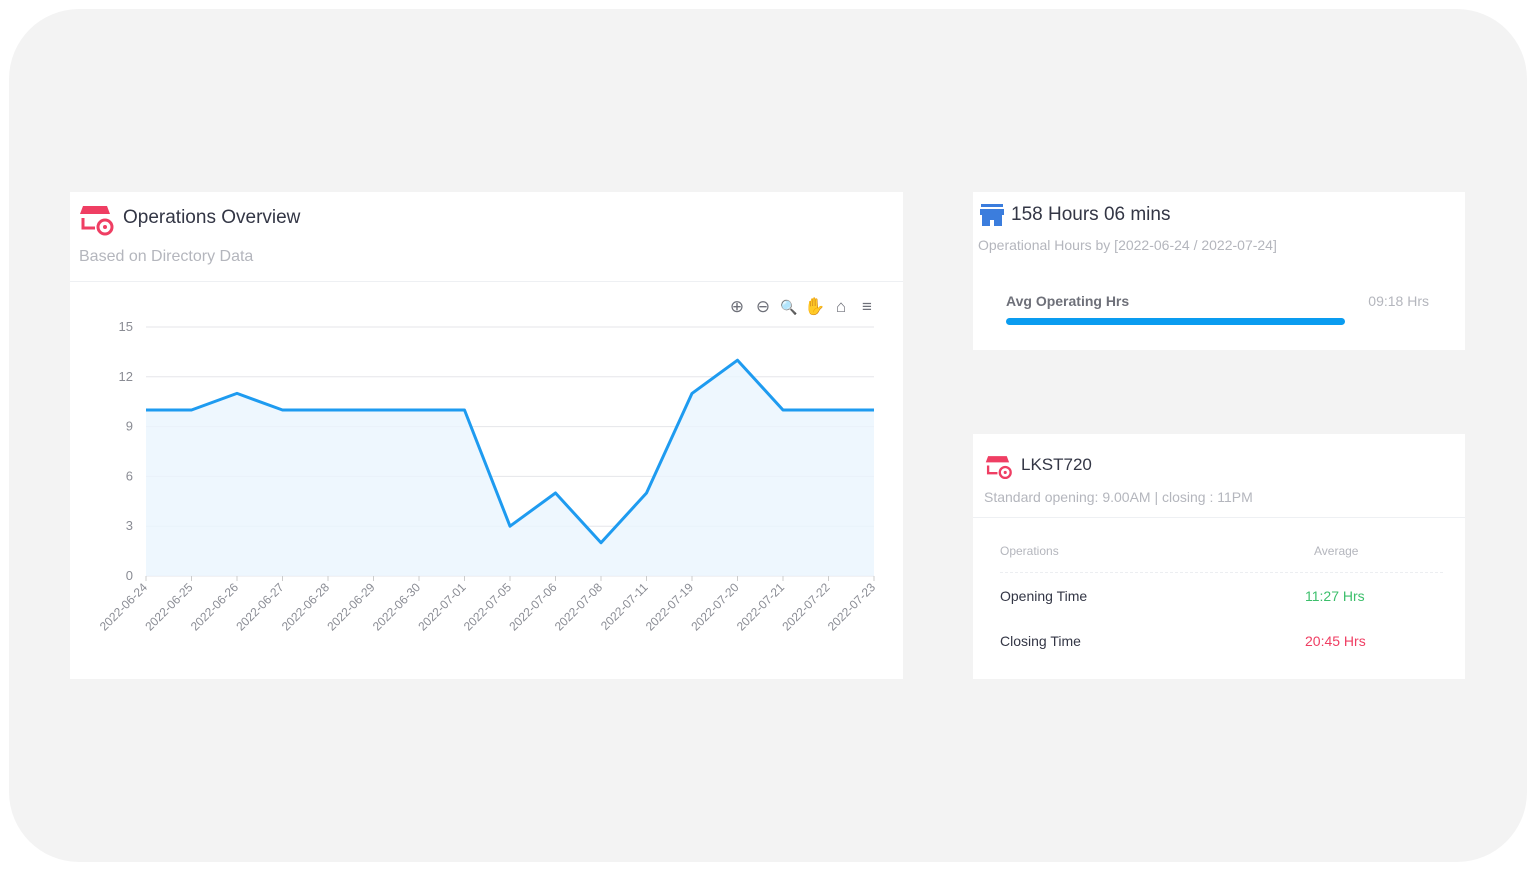 The width and height of the screenshot is (1536, 871). Describe the element at coordinates (992, 215) in the screenshot. I see `store-icon` at that location.